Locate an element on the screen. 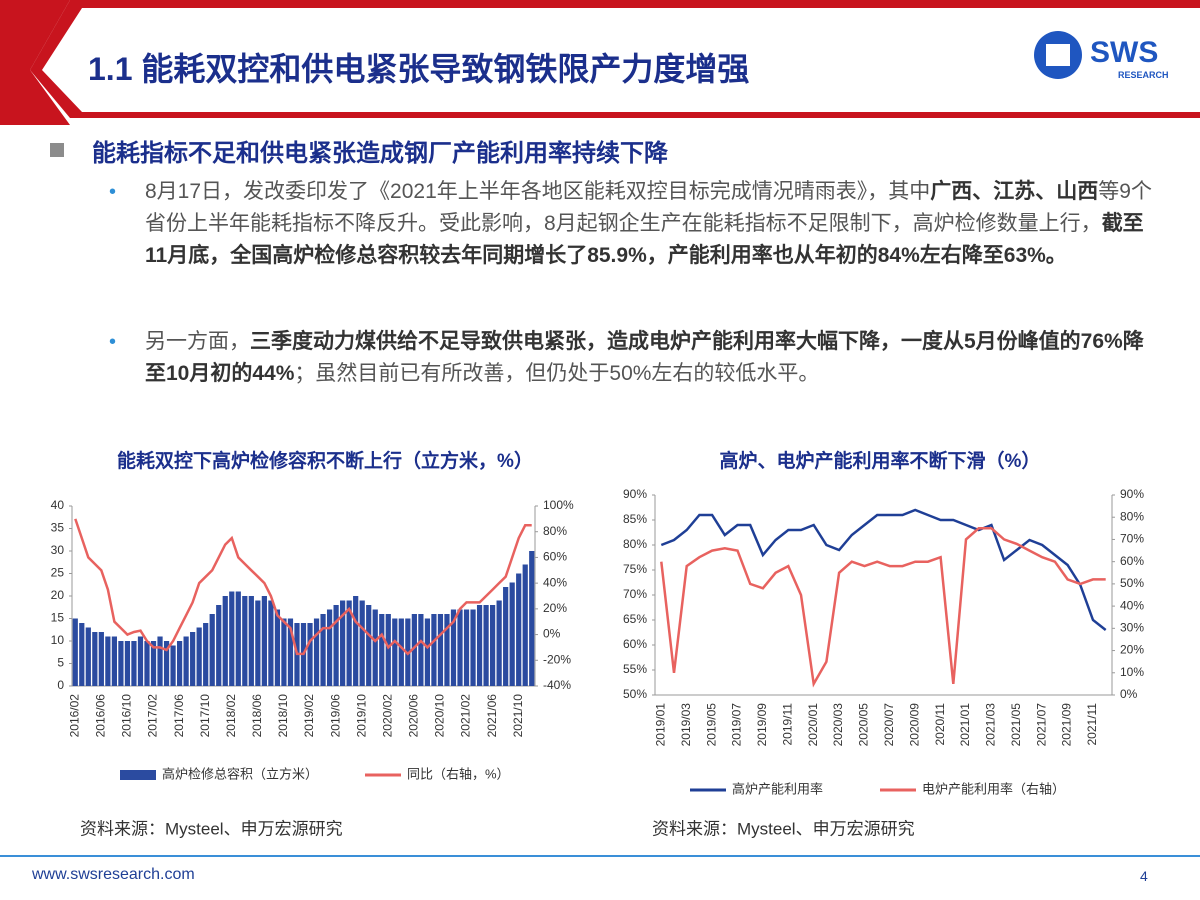  y-tick-label: 55% is located at coordinates (635, 669).